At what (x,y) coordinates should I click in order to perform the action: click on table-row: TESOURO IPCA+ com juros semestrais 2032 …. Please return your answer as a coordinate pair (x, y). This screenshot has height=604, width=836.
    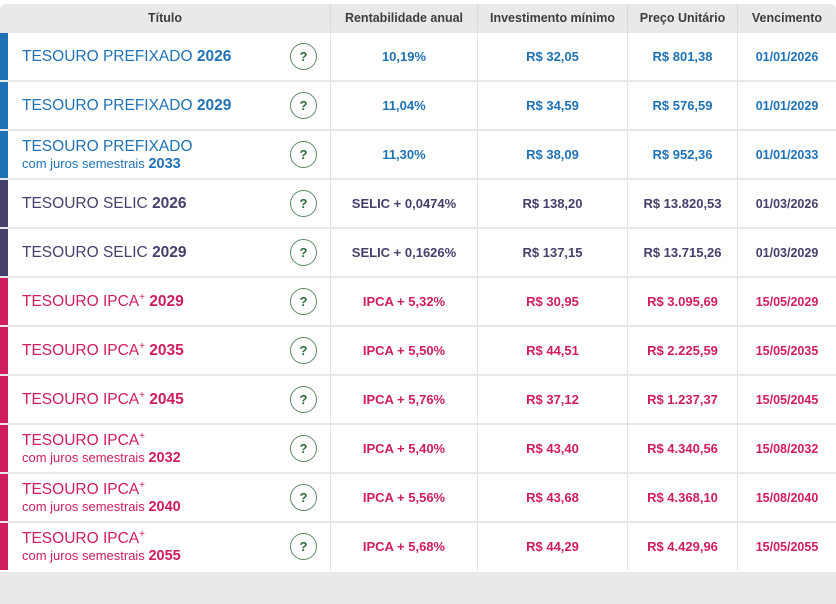
    Looking at the image, I should click on (418, 447).